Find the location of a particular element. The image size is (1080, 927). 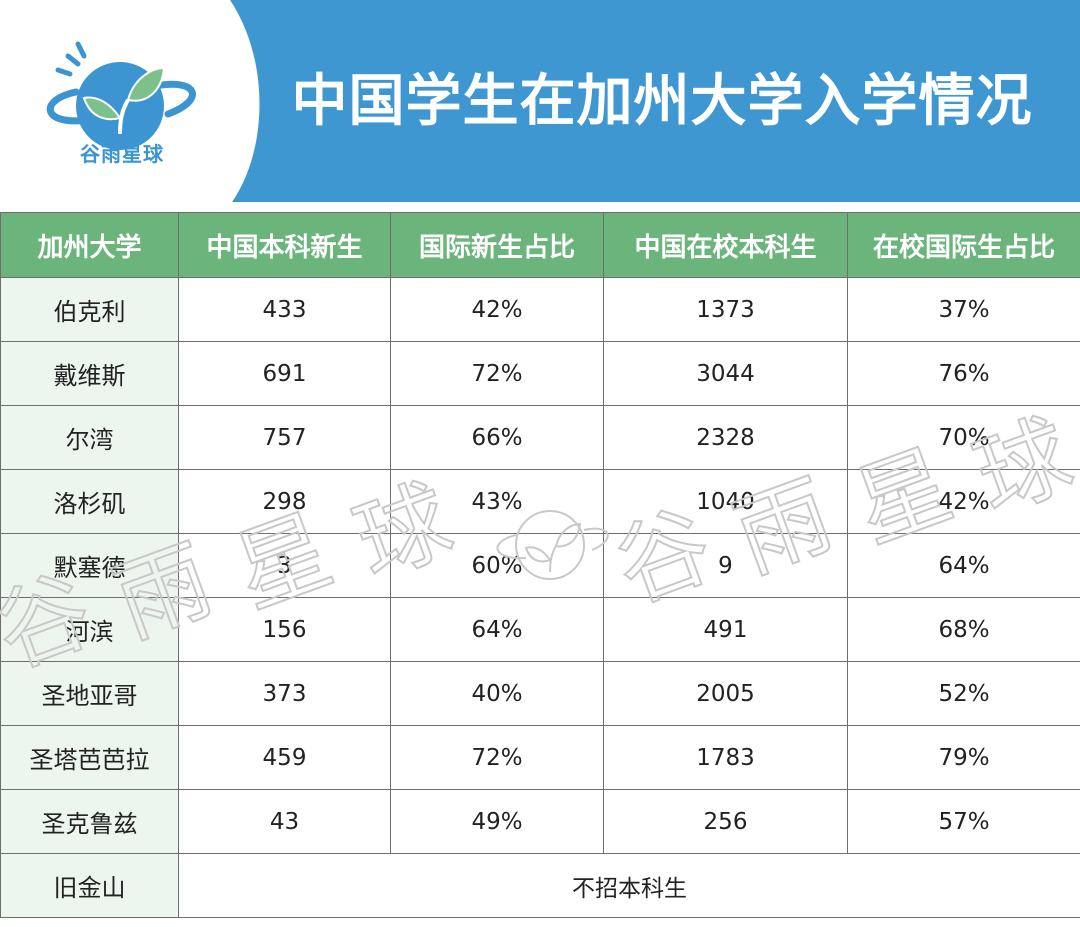

table-cell: 2328 is located at coordinates (725, 437).